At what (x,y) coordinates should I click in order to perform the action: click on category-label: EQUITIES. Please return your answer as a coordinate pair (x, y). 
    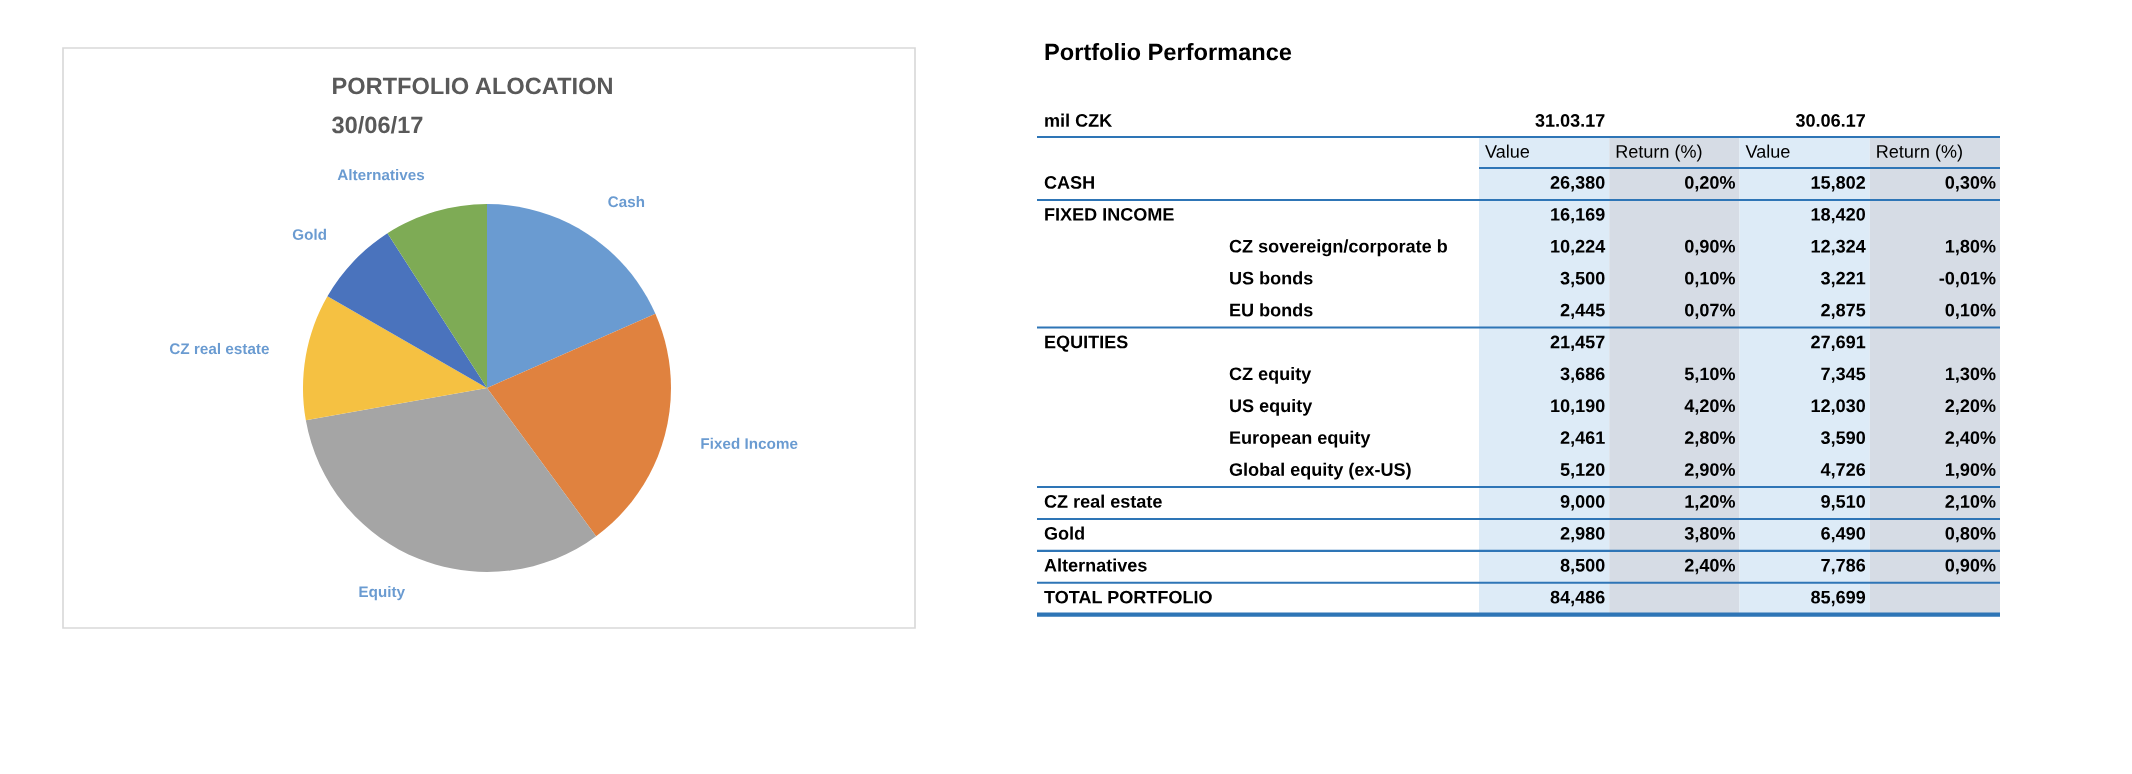
    Looking at the image, I should click on (1086, 343).